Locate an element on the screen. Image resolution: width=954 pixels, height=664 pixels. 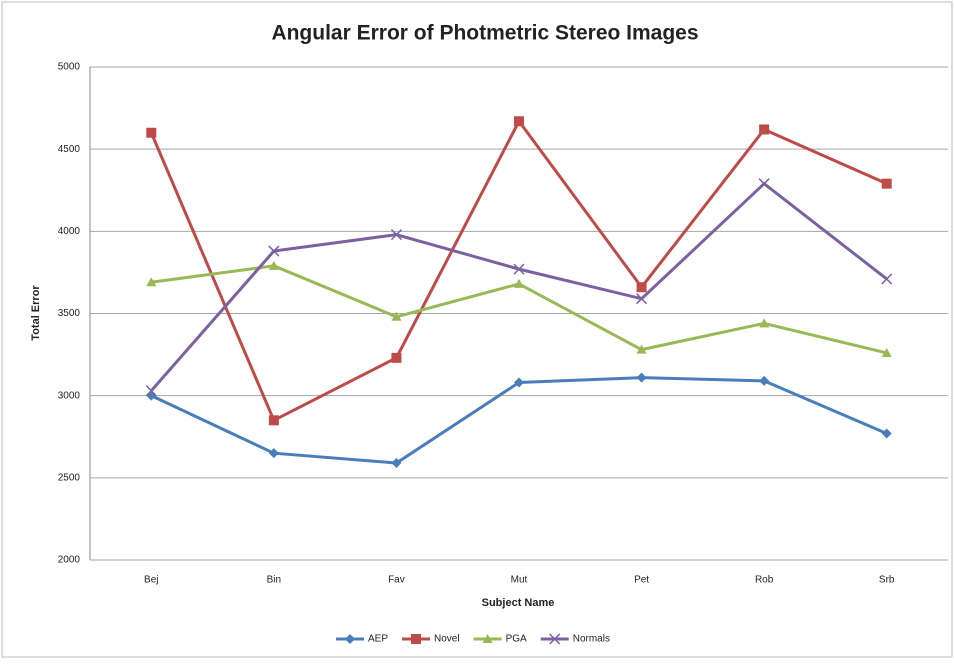
legend-label: Novel is located at coordinates (447, 639).